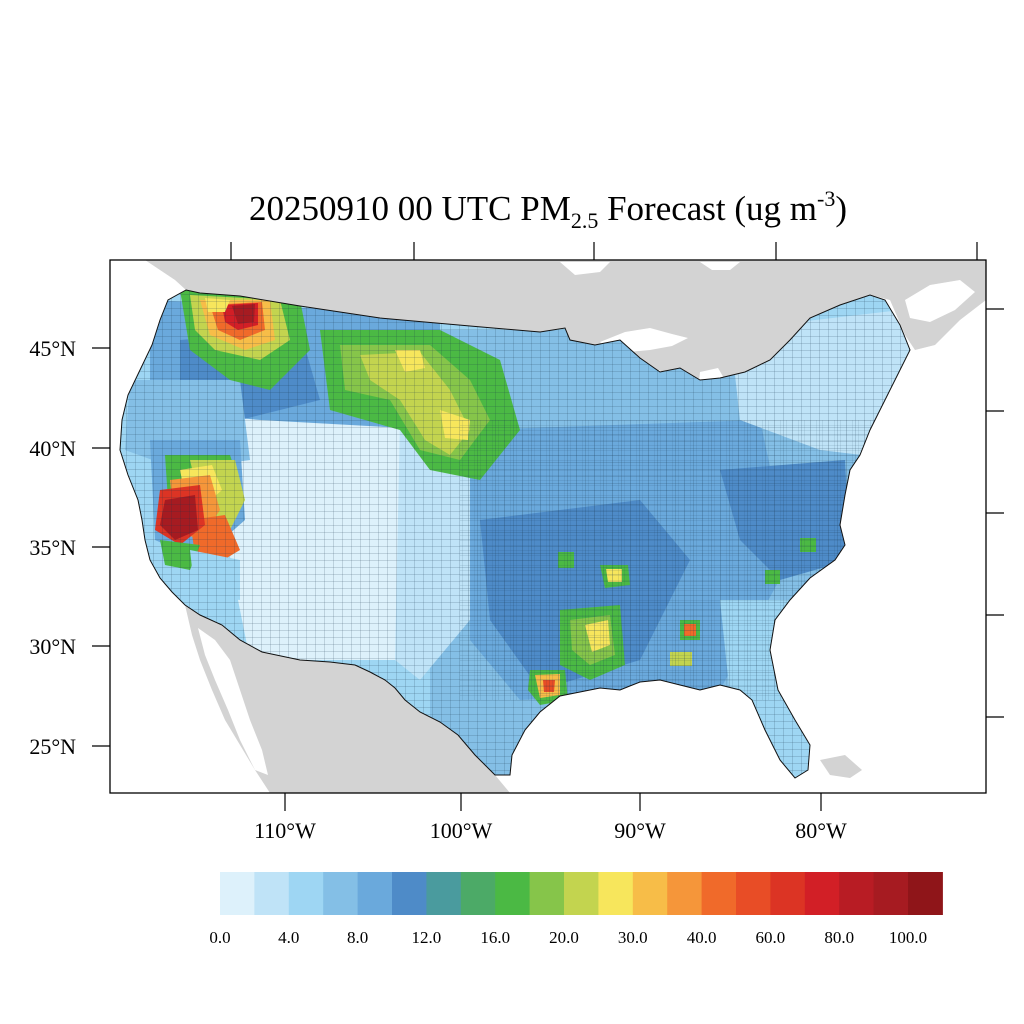 The image size is (1024, 1024). Describe the element at coordinates (52, 646) in the screenshot. I see `lat-label-30: 30°N` at that location.